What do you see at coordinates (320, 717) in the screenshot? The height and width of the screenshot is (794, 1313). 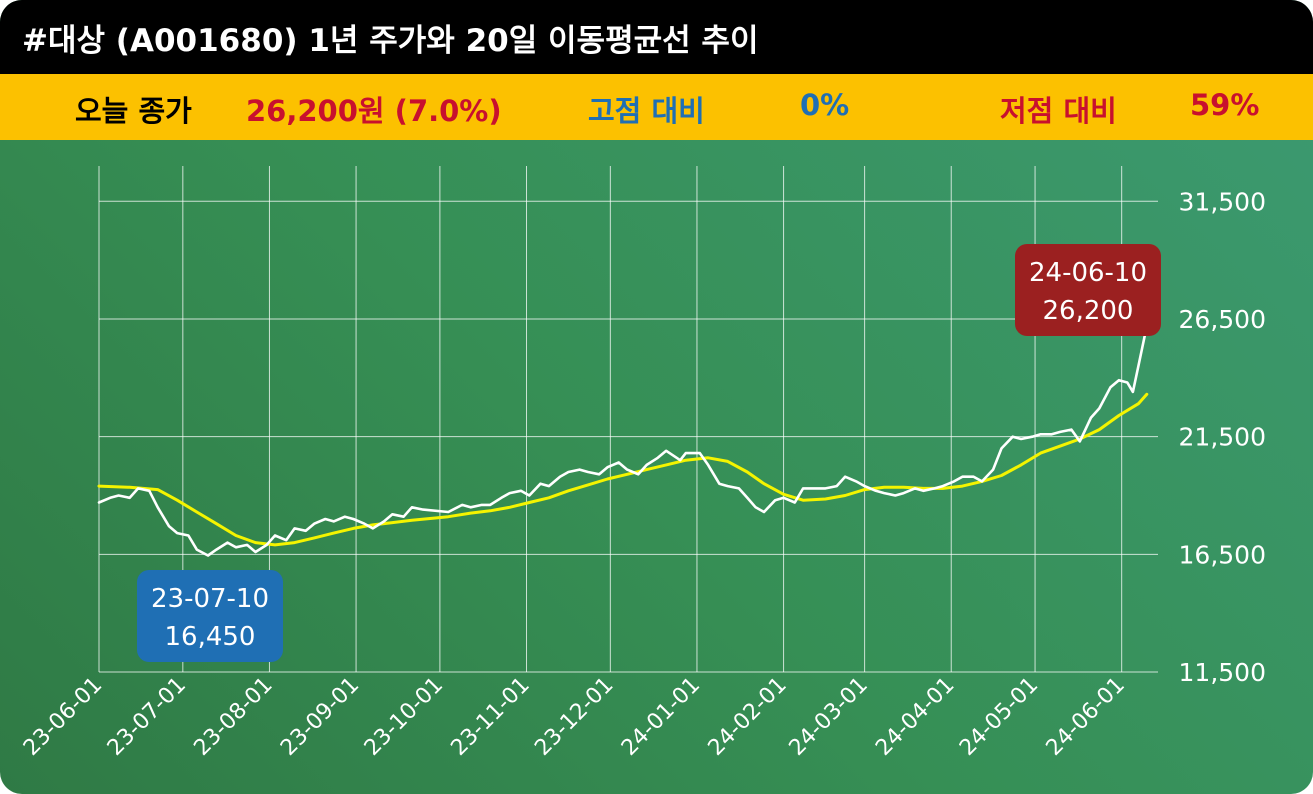 I see `x-tick-label: 23-09-01` at bounding box center [320, 717].